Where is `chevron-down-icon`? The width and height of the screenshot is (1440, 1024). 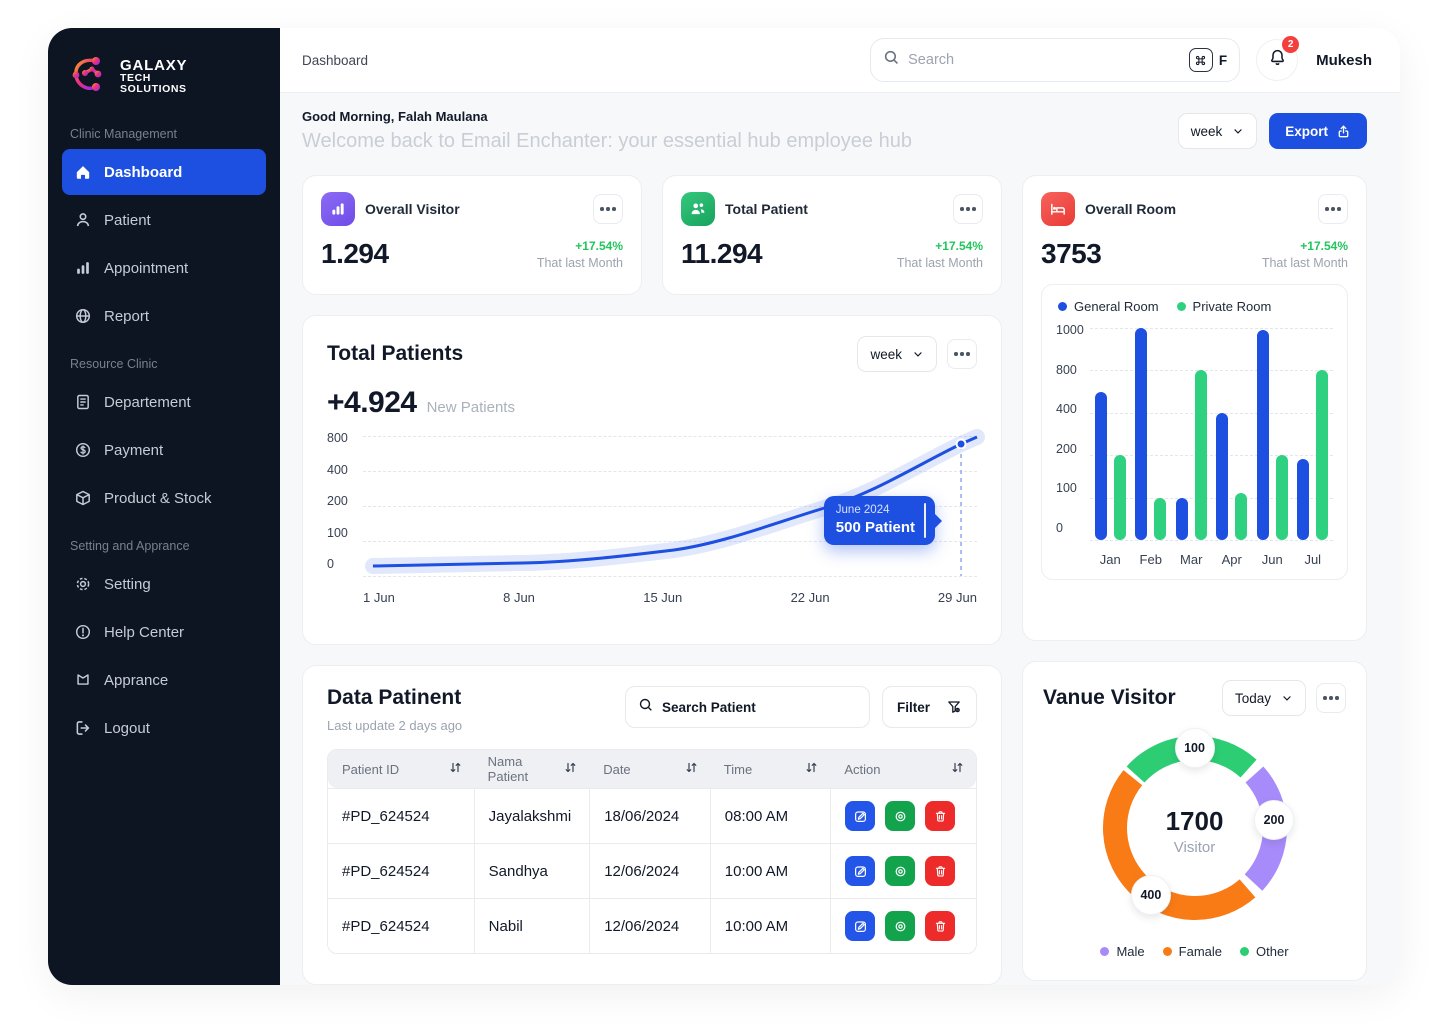 chevron-down-icon is located at coordinates (918, 354).